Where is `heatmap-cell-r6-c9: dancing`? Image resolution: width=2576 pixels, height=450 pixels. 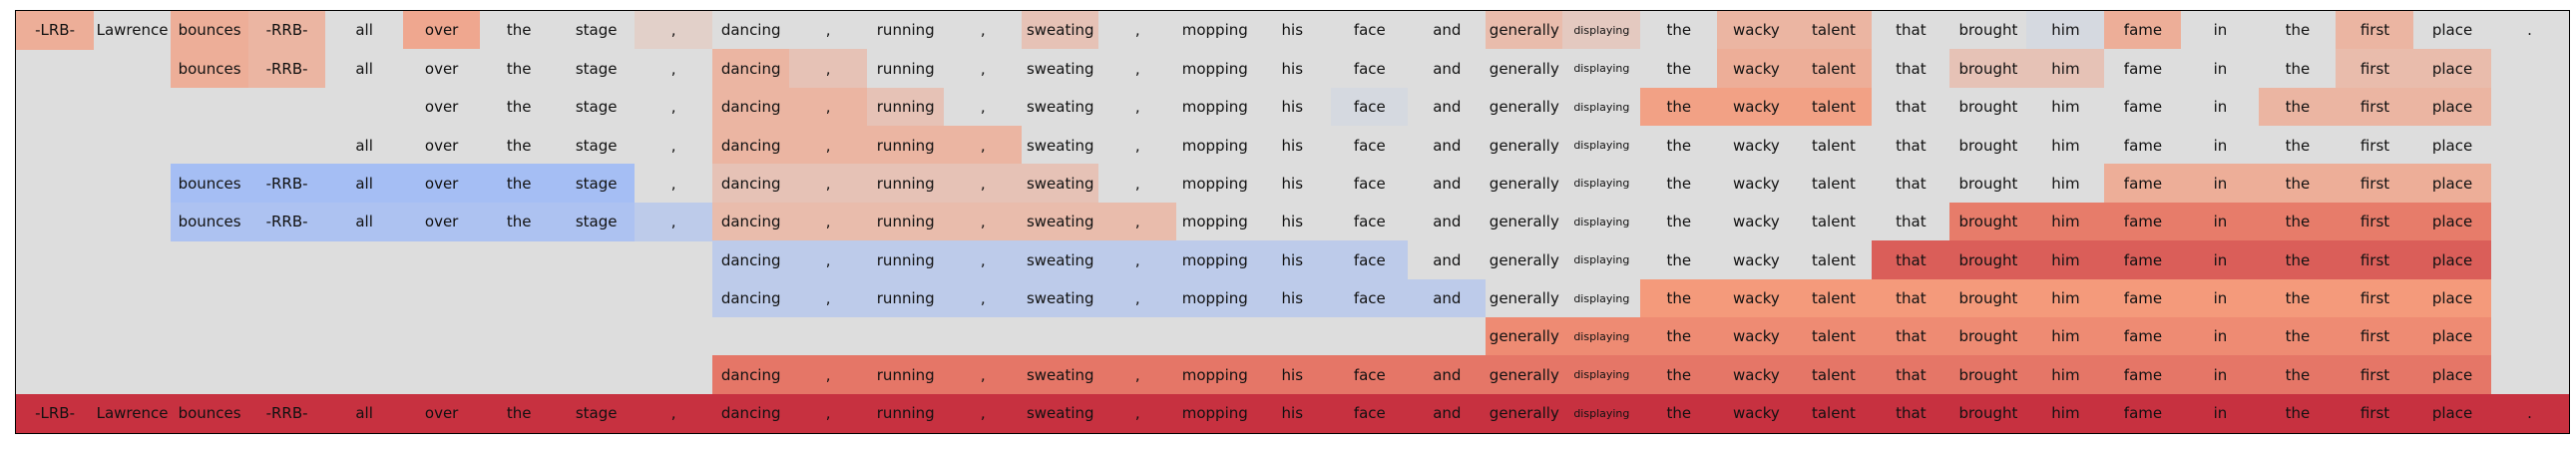 heatmap-cell-r6-c9: dancing is located at coordinates (750, 260).